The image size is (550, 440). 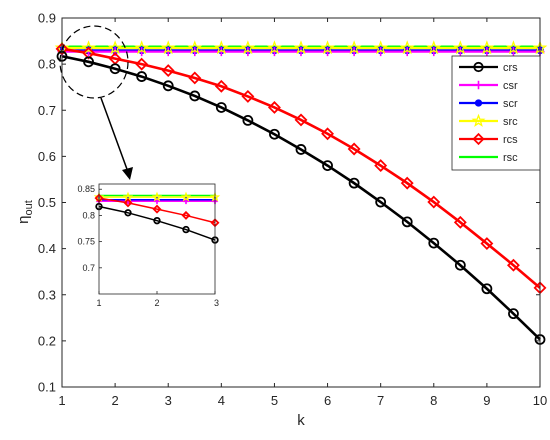 I want to click on y-axis-label-symbol: η, so click(x=23, y=219).